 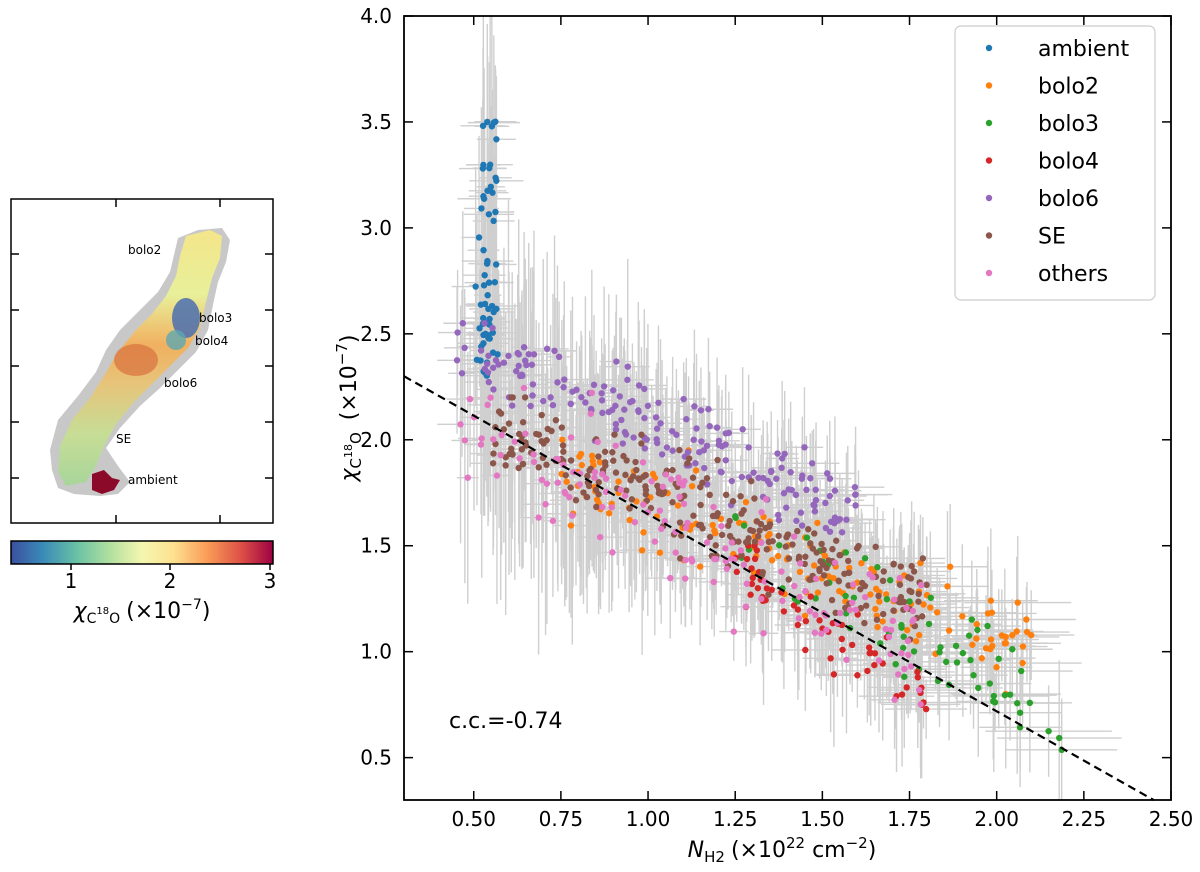 What do you see at coordinates (376, 440) in the screenshot?
I see `y-tick-label: 2.0` at bounding box center [376, 440].